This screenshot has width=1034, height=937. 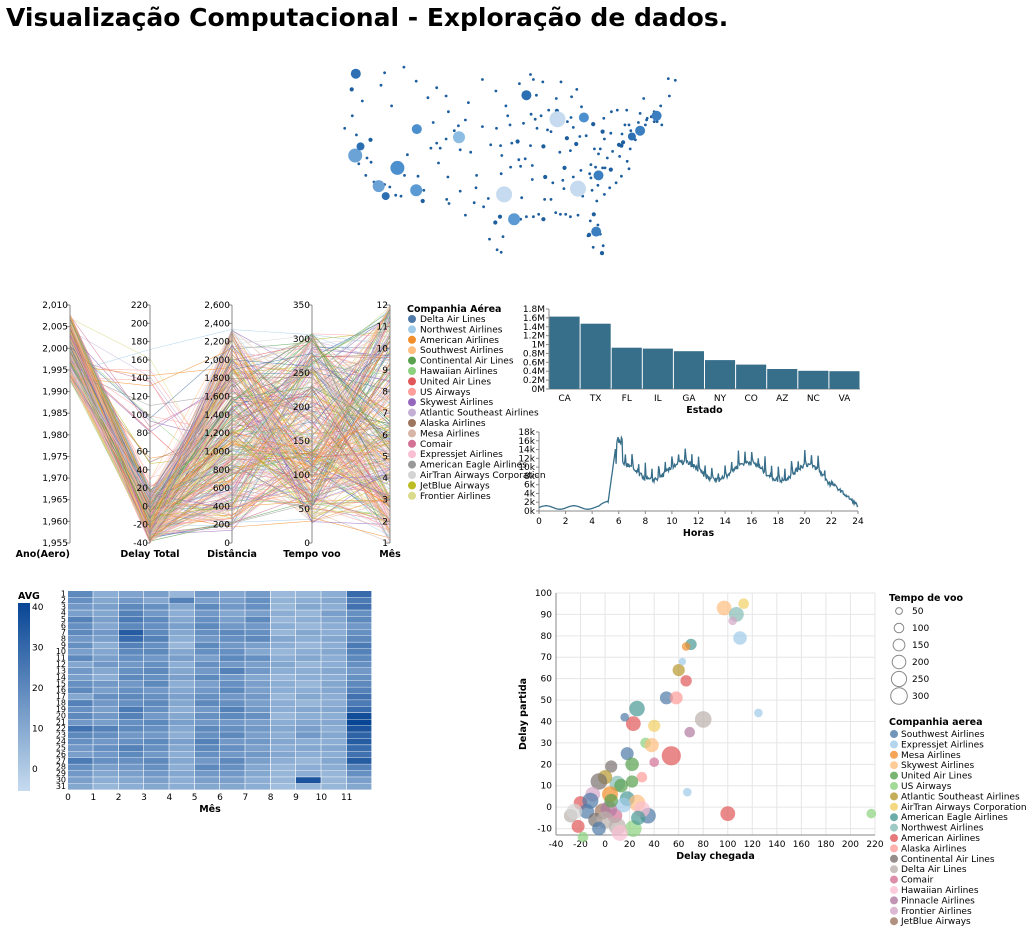 What do you see at coordinates (750, 399) in the screenshot?
I see `bar-x-tick-label: CO` at bounding box center [750, 399].